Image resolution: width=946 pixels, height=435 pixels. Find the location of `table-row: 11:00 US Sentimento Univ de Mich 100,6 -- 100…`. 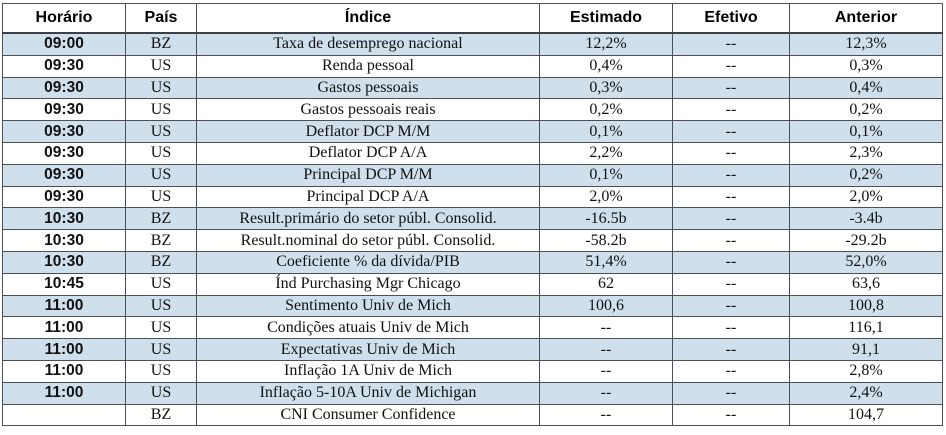

table-row: 11:00 US Sentimento Univ de Mich 100,6 -- 100… is located at coordinates (472, 306).